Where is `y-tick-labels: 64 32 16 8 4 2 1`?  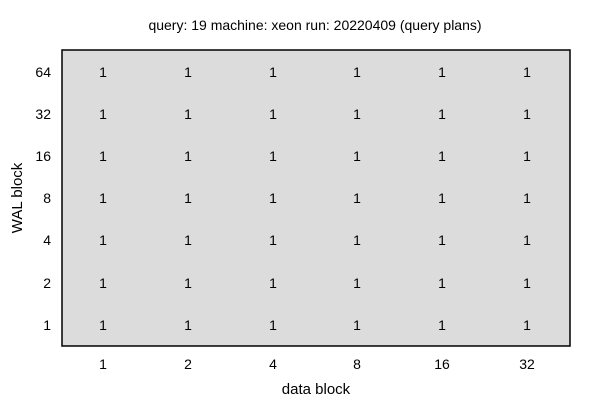 y-tick-labels: 64 32 16 8 4 2 1 is located at coordinates (43, 198).